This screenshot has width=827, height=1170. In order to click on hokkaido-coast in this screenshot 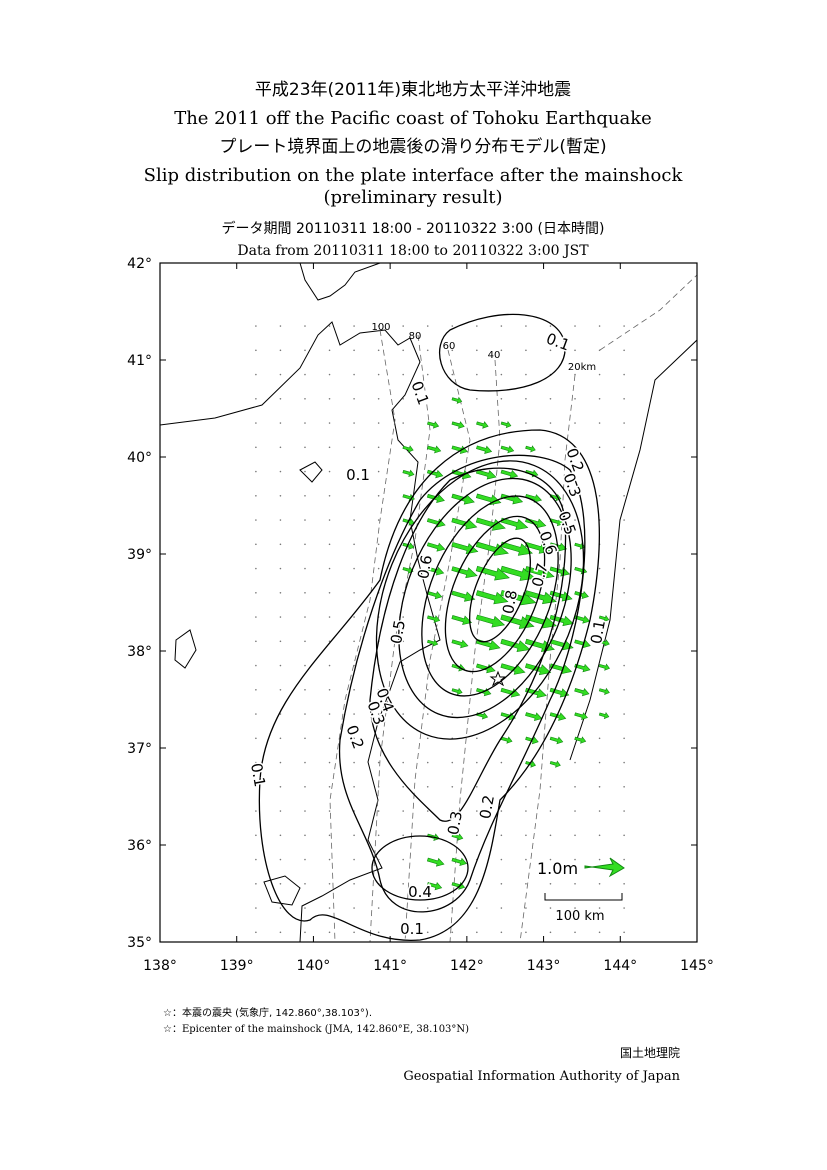, I will do `click(340, 282)`.